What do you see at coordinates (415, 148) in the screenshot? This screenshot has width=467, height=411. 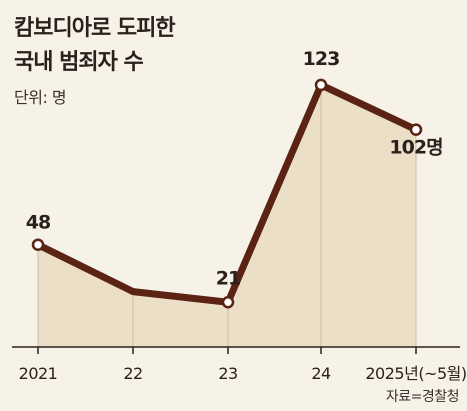 I see `data-label-4: 102명` at bounding box center [415, 148].